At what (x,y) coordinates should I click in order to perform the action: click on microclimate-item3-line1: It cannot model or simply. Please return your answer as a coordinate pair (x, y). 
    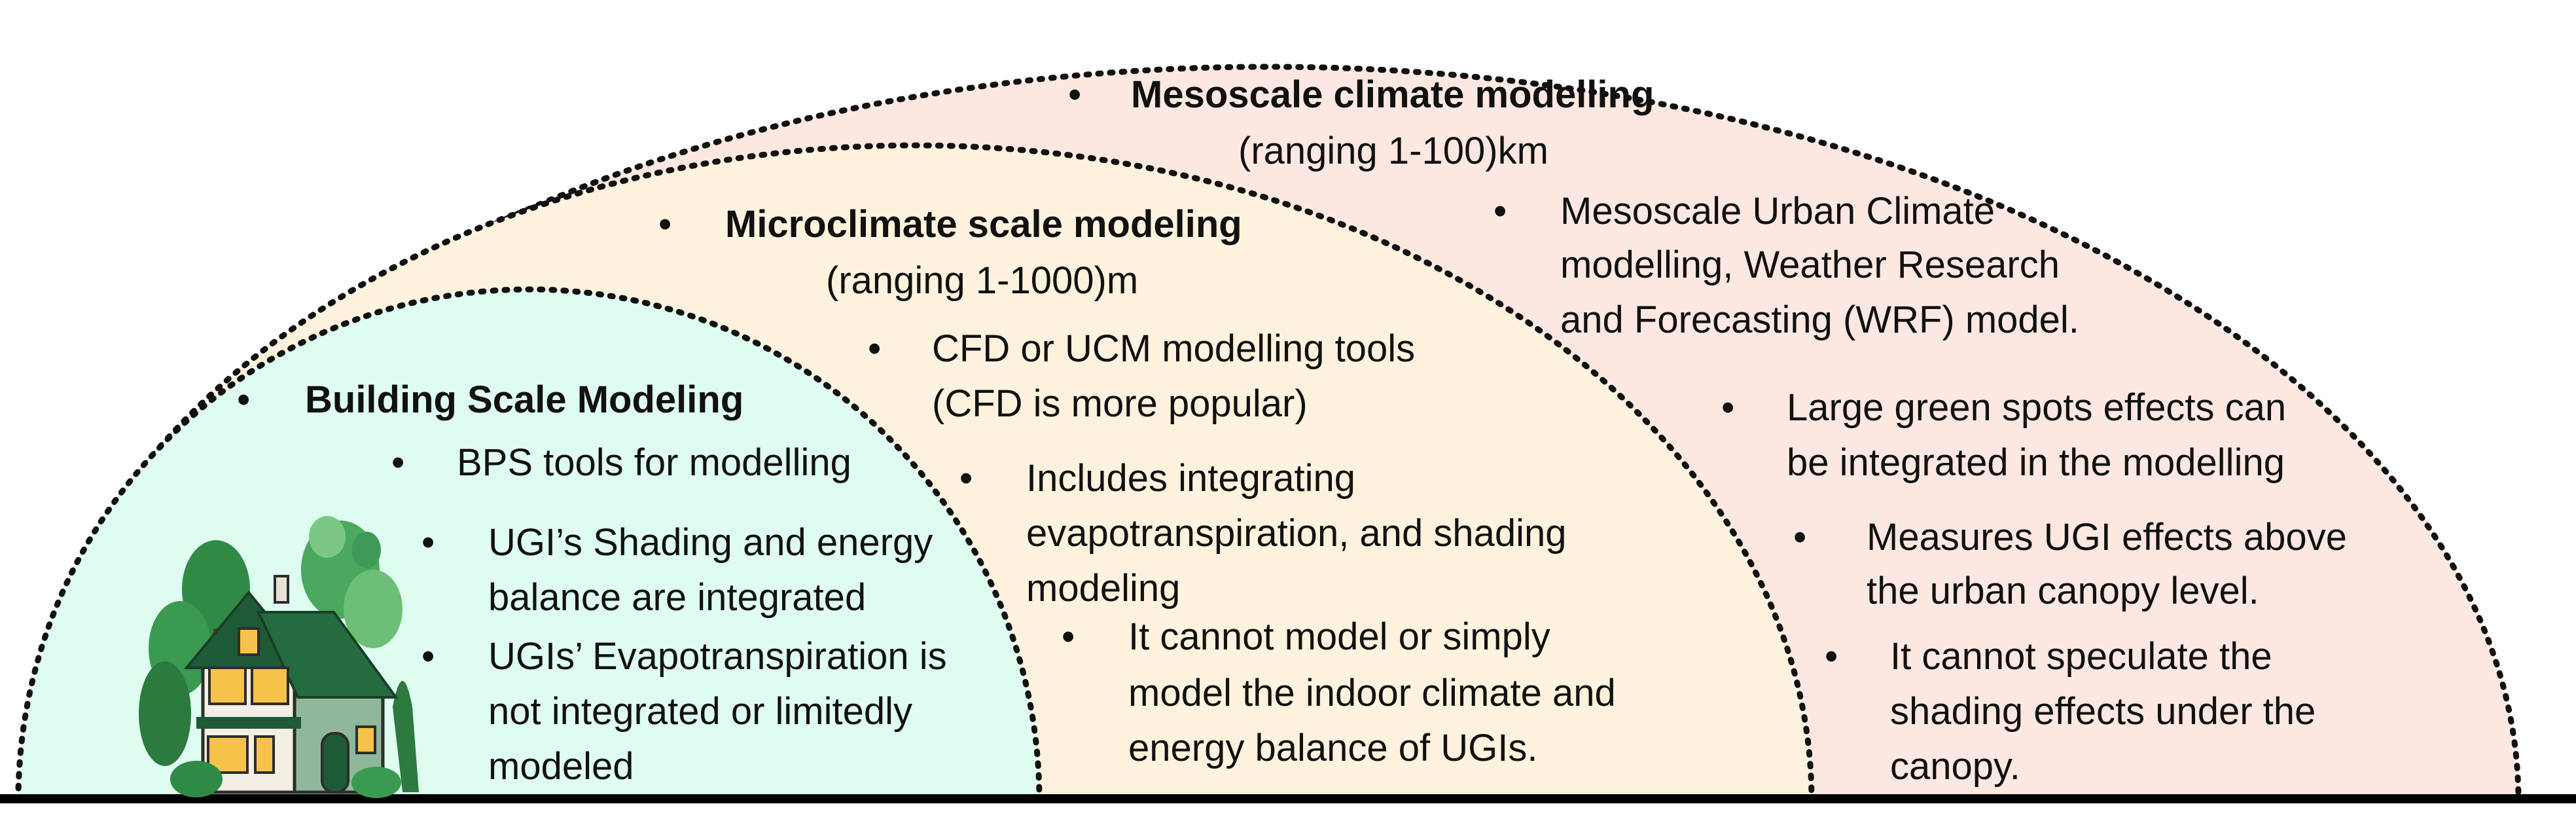
    Looking at the image, I should click on (1339, 637).